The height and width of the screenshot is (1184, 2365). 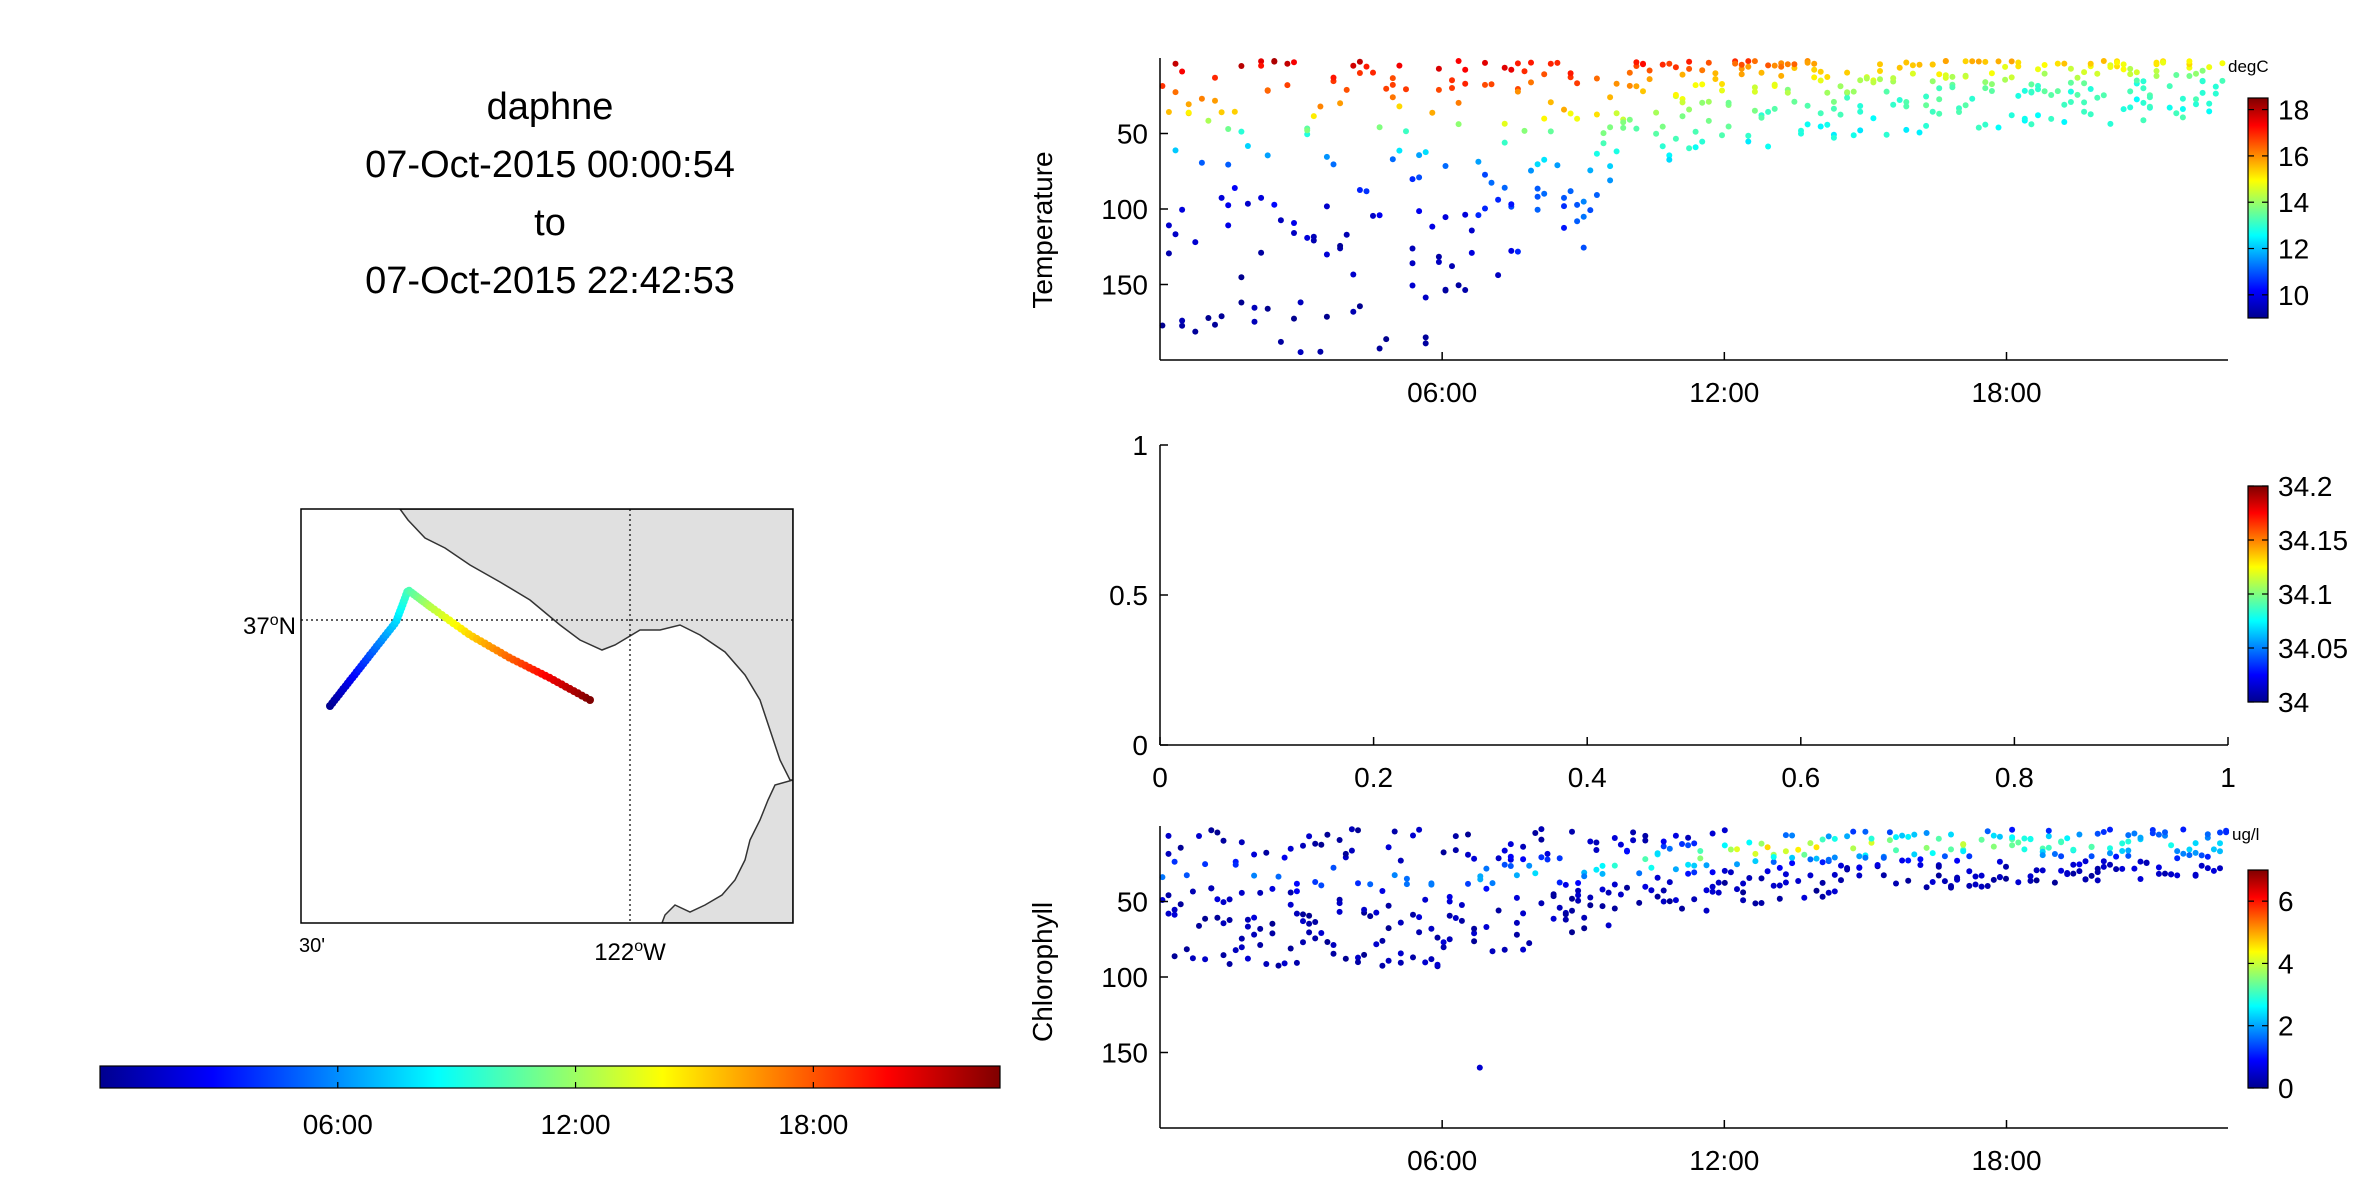 I want to click on time-cbar-label: 18:00, so click(x=813, y=1124).